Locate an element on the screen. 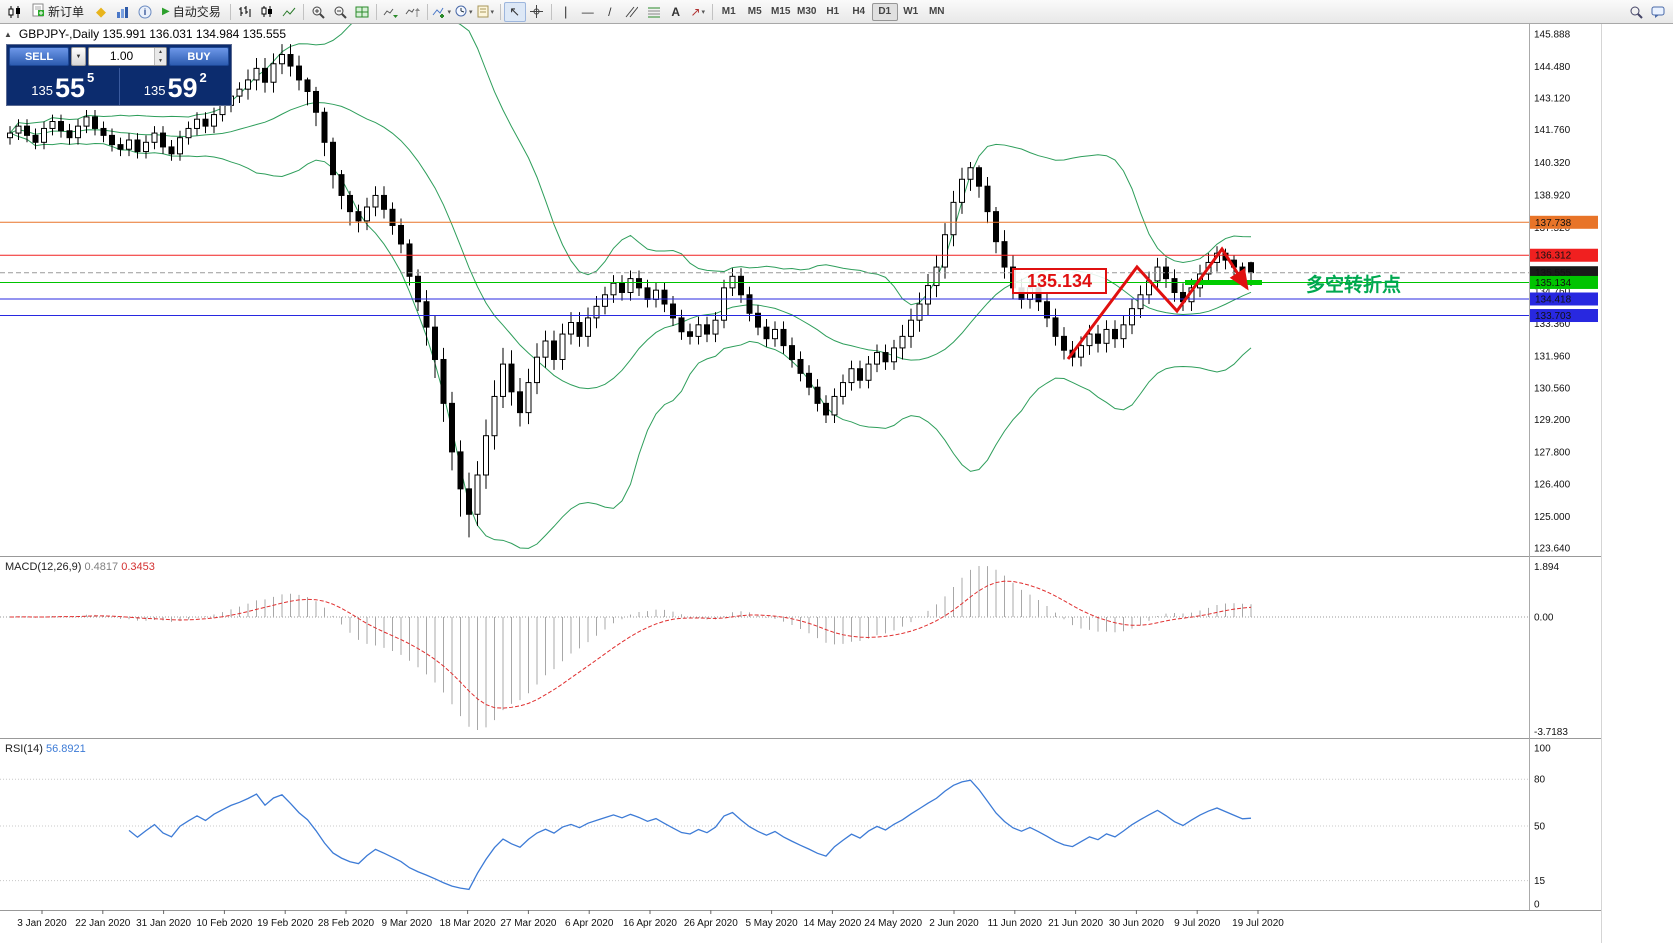 This screenshot has width=1673, height=943. sell-price: 135 55 5 is located at coordinates (63, 86).